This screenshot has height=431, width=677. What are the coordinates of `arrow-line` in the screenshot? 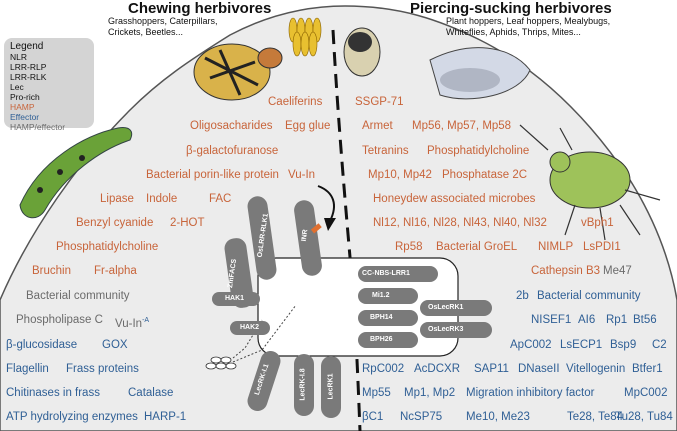 It's located at (326, 203).